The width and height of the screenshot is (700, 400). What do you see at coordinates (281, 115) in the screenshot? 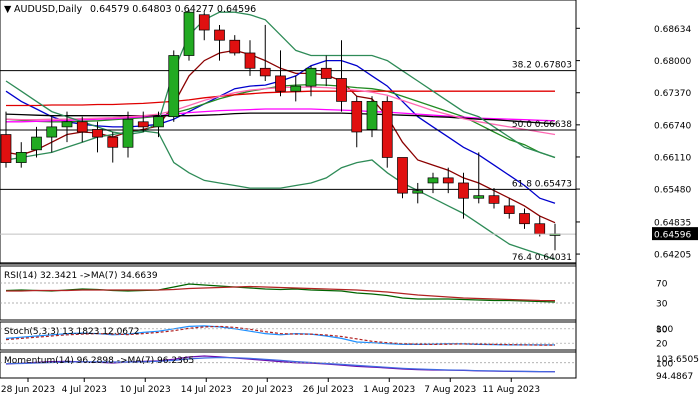
I see `overlay-line` at bounding box center [281, 115].